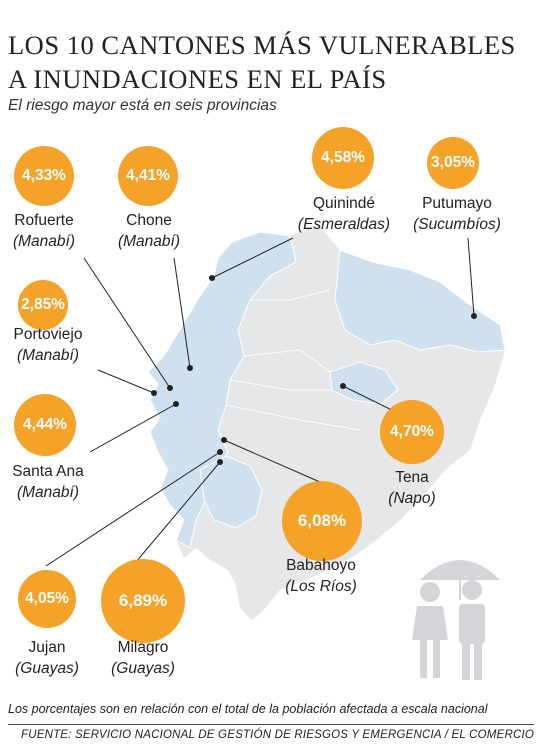 This screenshot has height=751, width=542. Describe the element at coordinates (457, 214) in the screenshot. I see `canton-label: Putumayo (Sucumbíos)` at that location.